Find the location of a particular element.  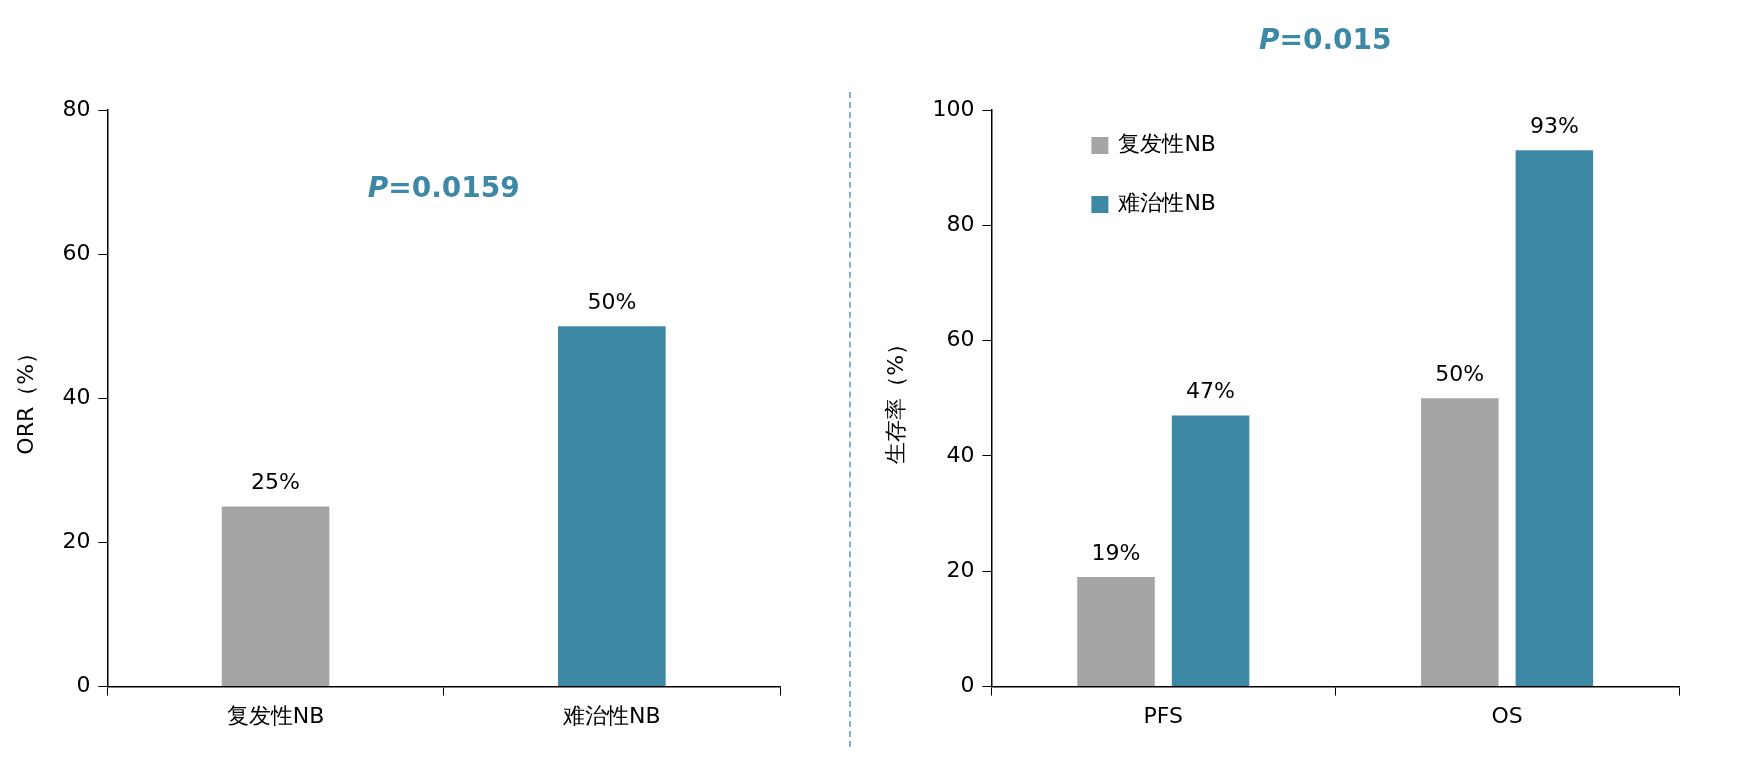

annotation: P=0.0159 is located at coordinates (443, 188).